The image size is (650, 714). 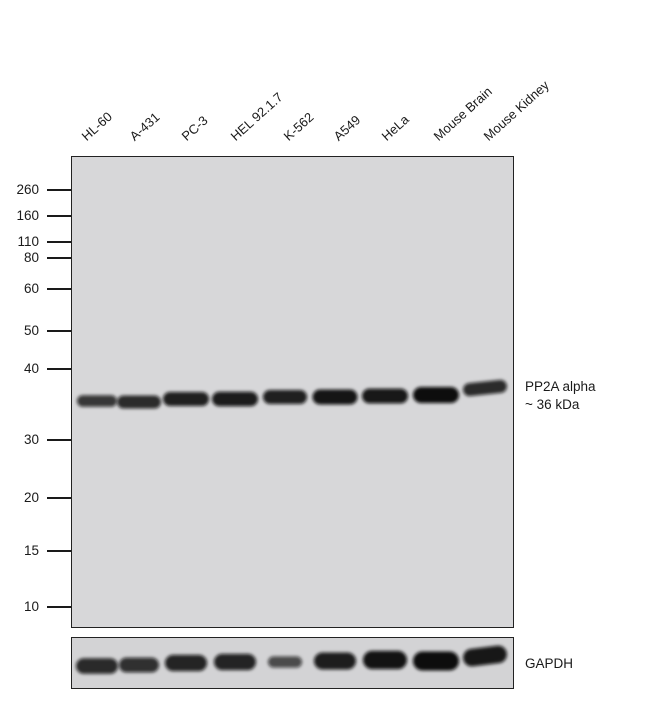 I want to click on mw-marker-label: 160, so click(x=27, y=215).